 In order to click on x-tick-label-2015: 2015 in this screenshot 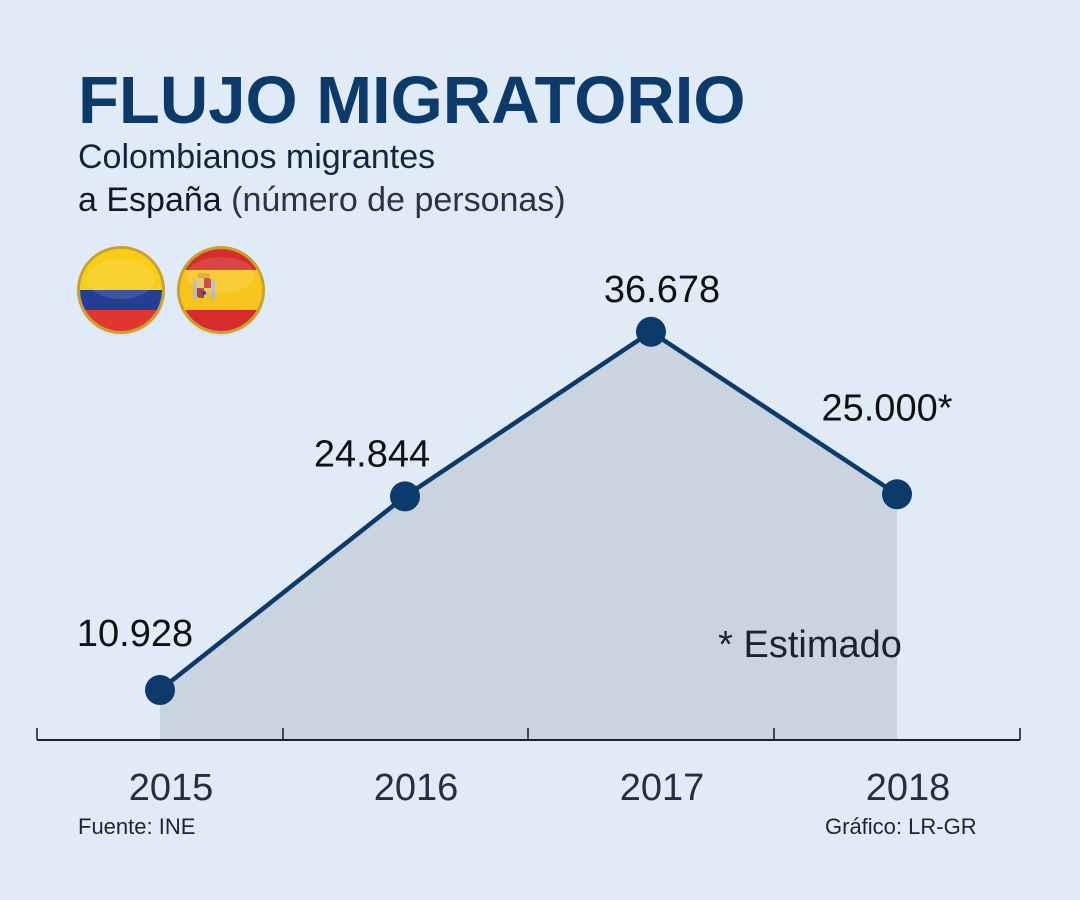, I will do `click(171, 788)`.